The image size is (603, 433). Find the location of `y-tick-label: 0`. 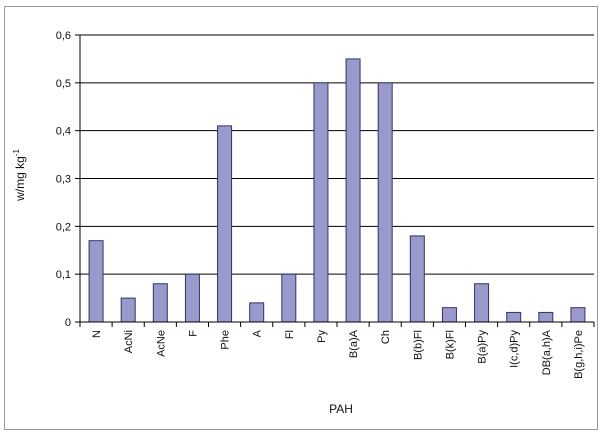

y-tick-label: 0 is located at coordinates (68, 323).